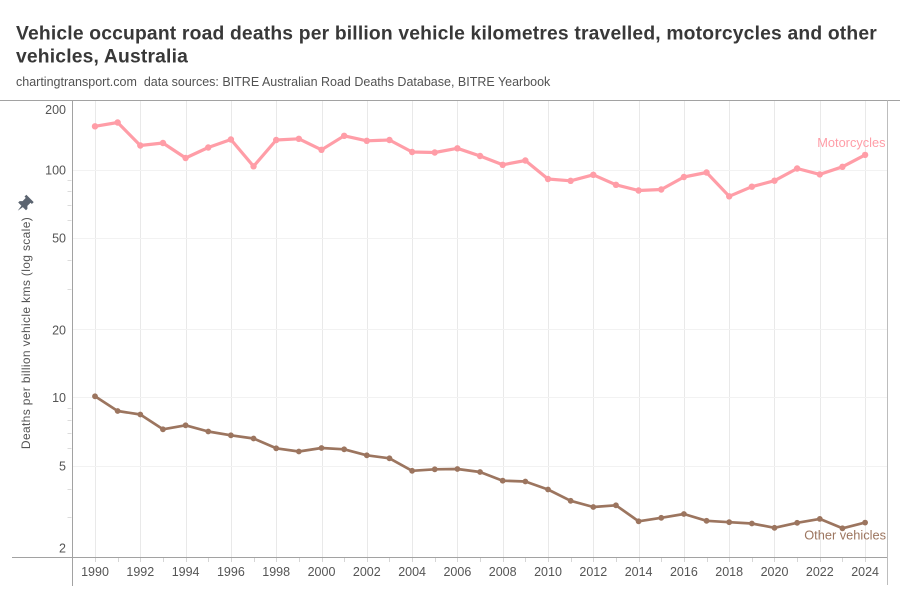  I want to click on svg-text: 200, so click(55, 110).